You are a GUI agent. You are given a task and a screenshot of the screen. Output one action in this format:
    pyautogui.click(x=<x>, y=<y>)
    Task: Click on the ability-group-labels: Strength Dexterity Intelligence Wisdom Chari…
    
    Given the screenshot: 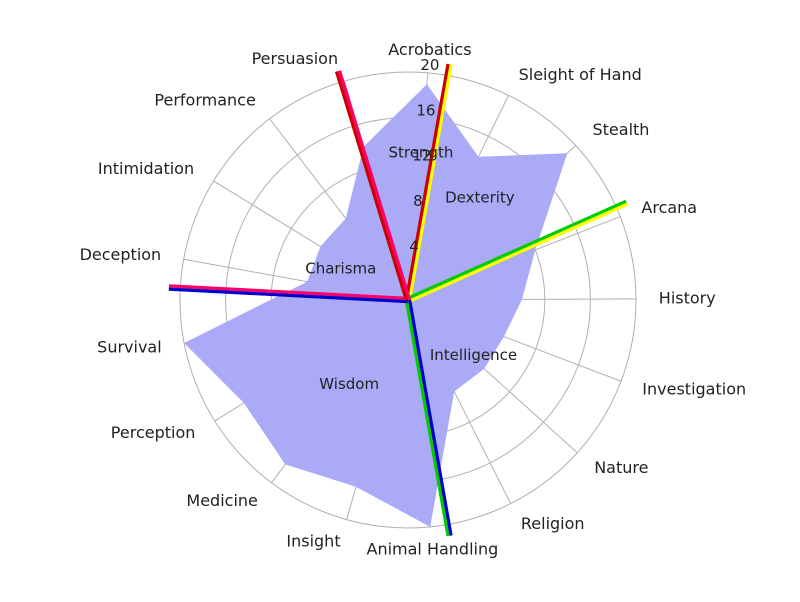 What is the action you would take?
    pyautogui.click(x=411, y=268)
    